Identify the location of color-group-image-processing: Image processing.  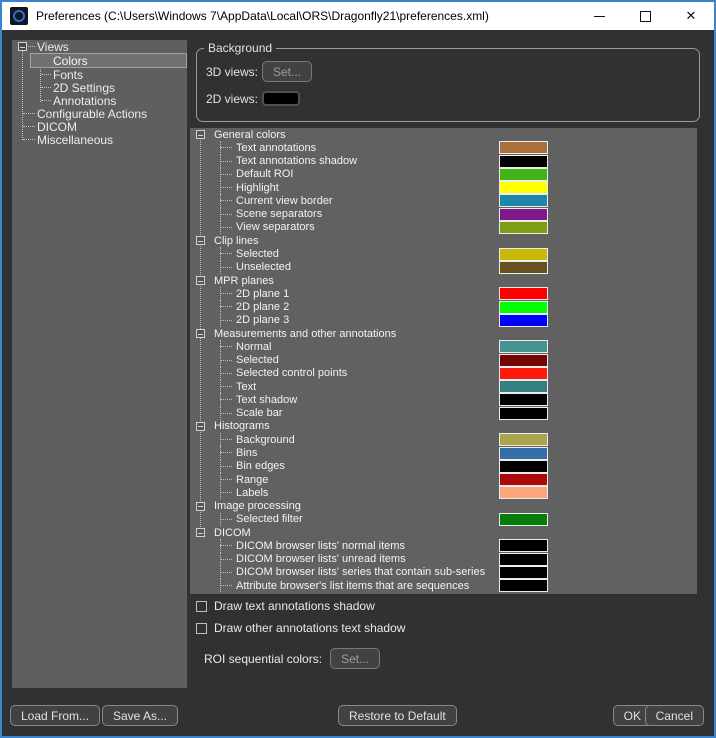
(443, 505).